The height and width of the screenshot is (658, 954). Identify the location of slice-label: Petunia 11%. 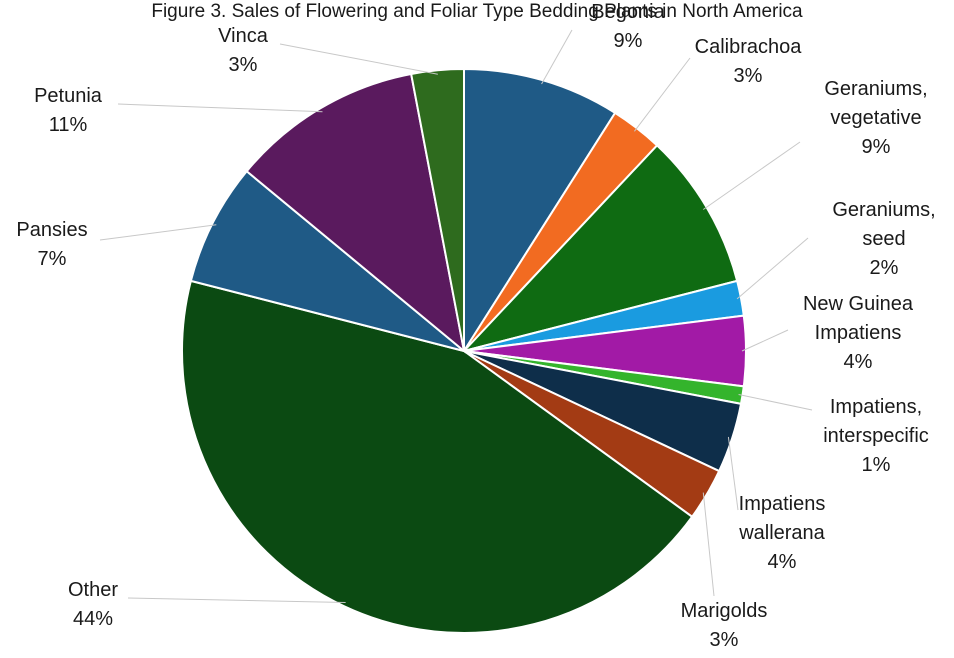
(68, 110).